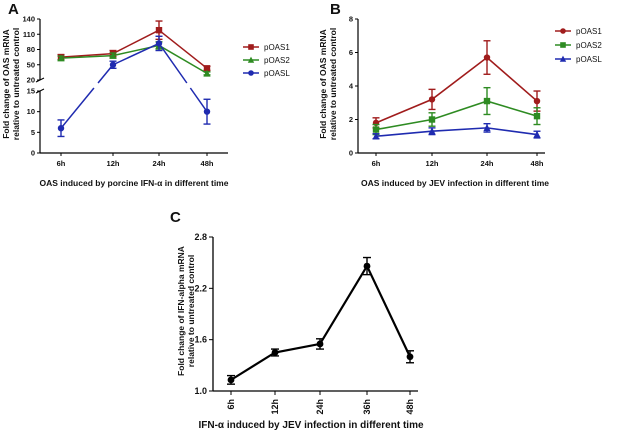 The width and height of the screenshot is (623, 432). What do you see at coordinates (456, 90) in the screenshot?
I see `series-line-poas1` at bounding box center [456, 90].